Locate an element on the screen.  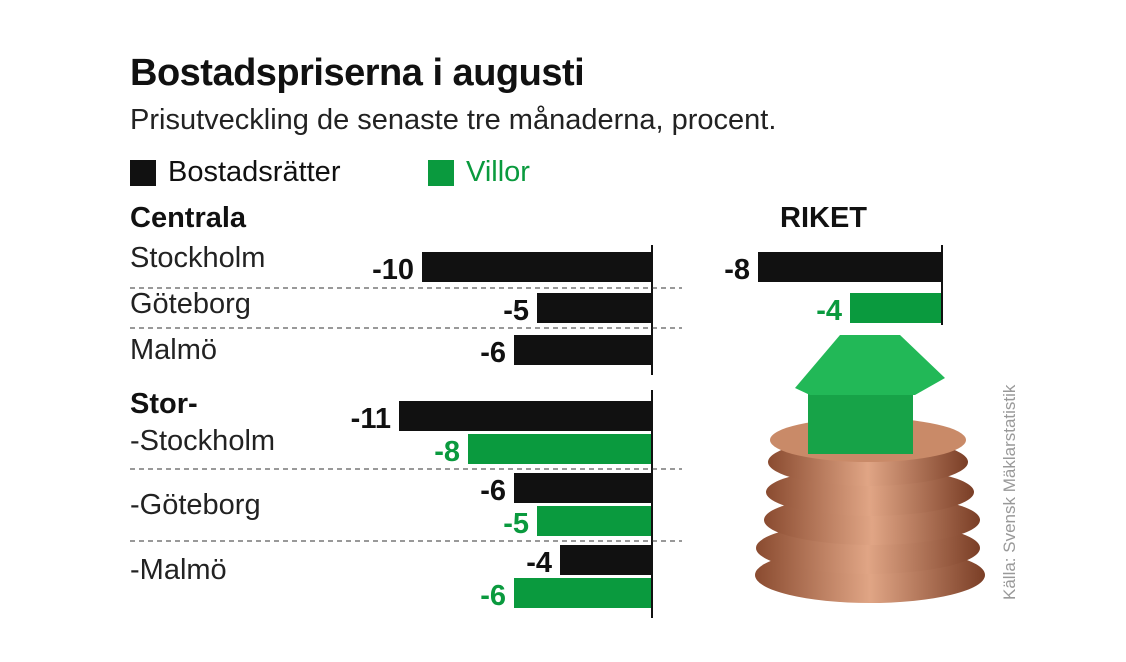
legend-swatch-green is located at coordinates (441, 172).